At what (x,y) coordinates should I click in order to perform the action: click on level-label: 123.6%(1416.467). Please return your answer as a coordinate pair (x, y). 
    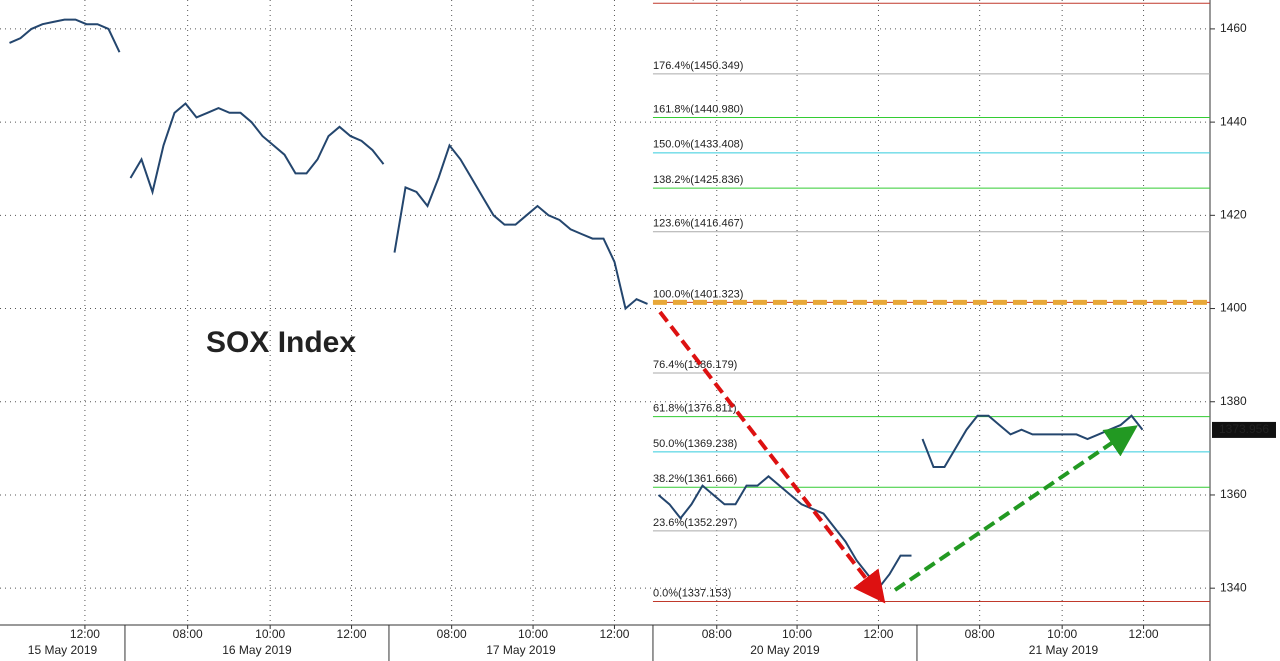
    Looking at the image, I should click on (698, 224).